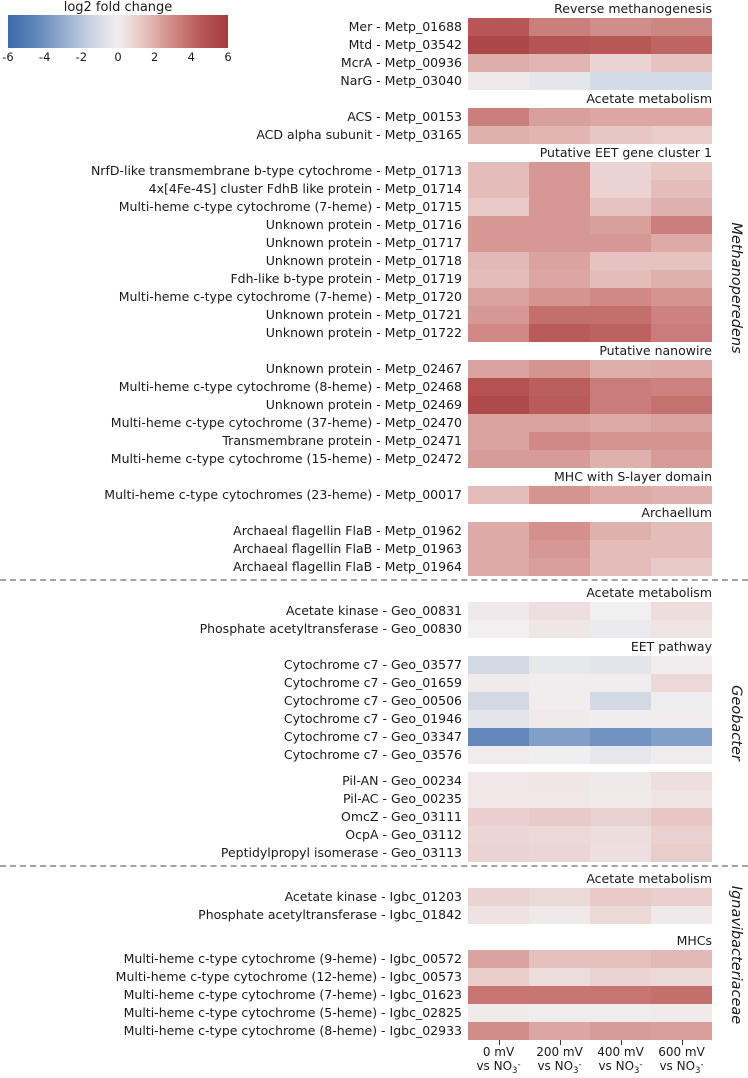  What do you see at coordinates (402, 798) in the screenshot?
I see `row-label: Pil-AC - Geo_00235` at bounding box center [402, 798].